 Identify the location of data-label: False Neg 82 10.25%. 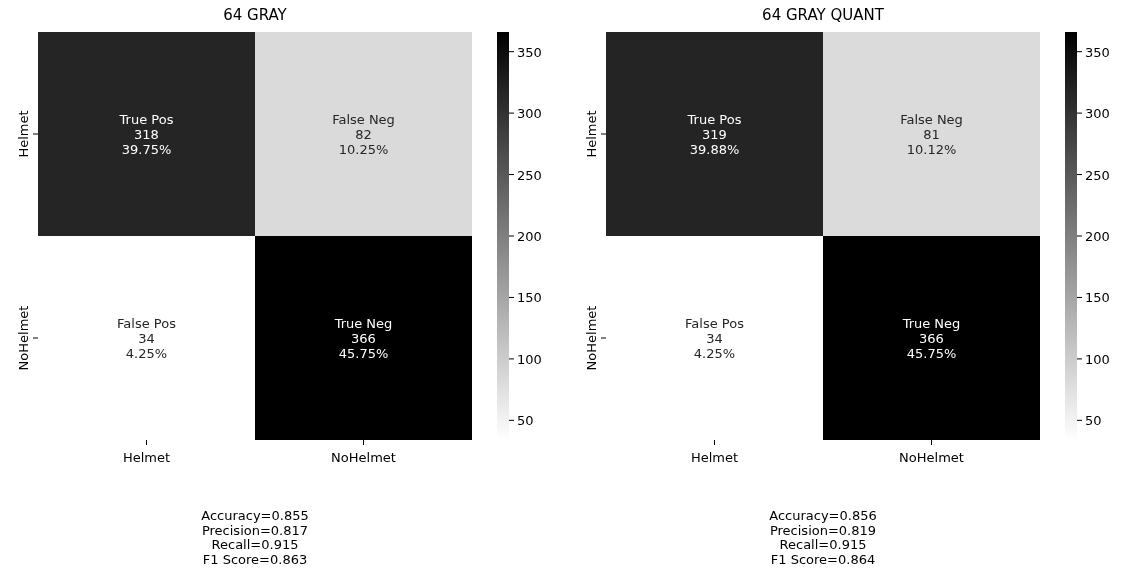
(363, 134).